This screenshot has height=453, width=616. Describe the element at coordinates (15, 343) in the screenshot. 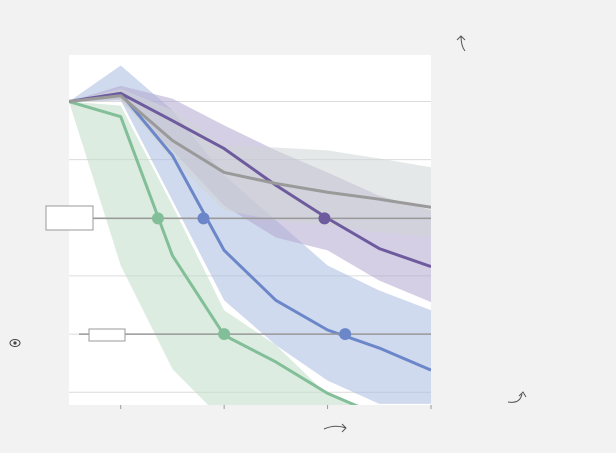

I see `eye-icon` at that location.